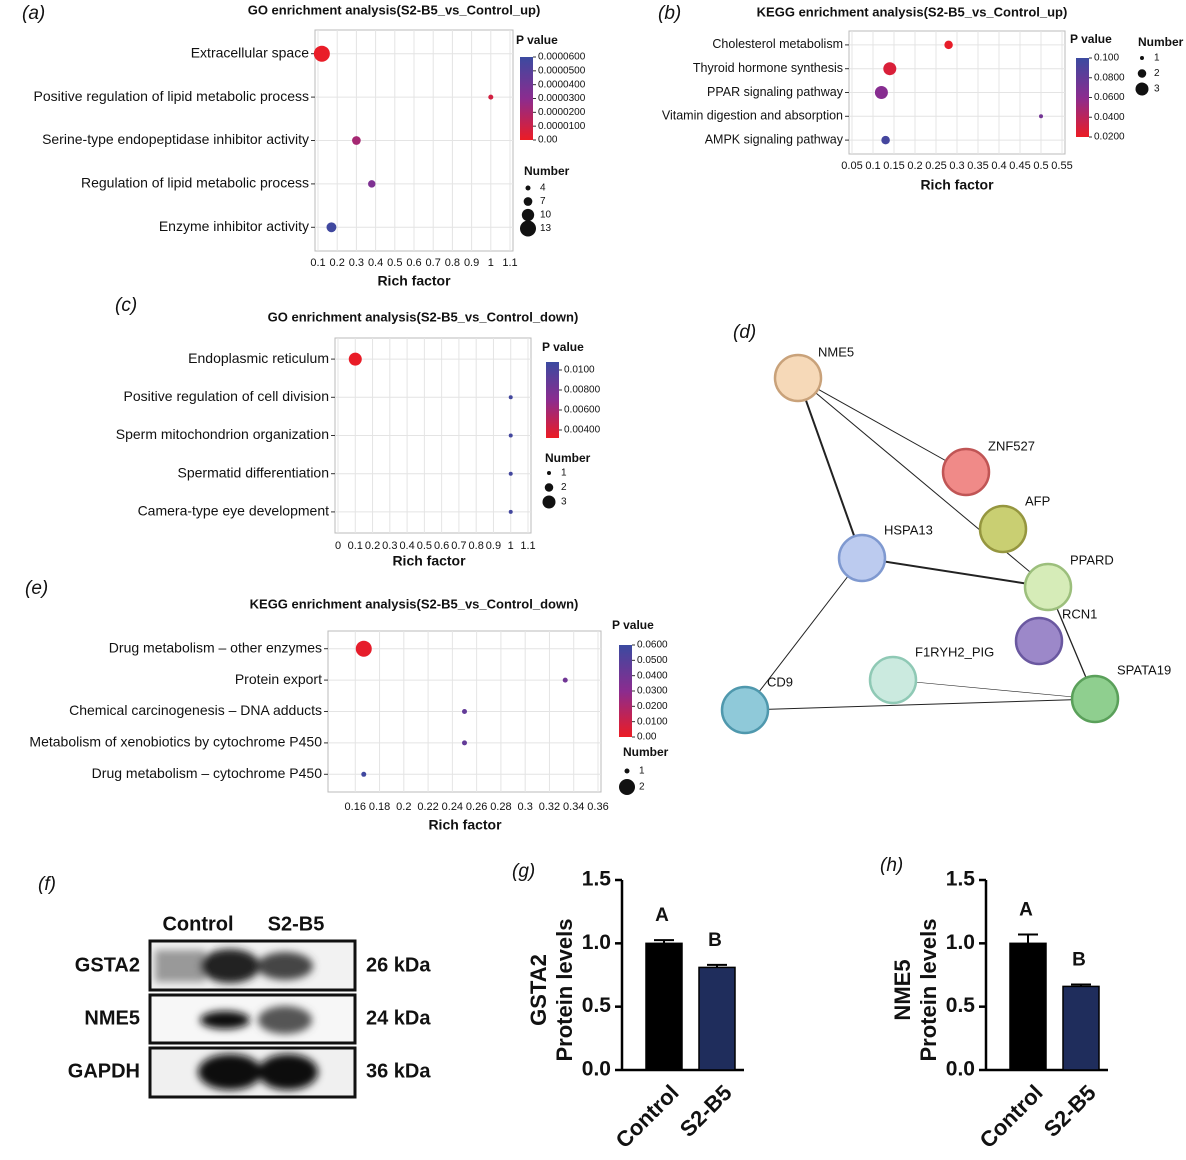 The width and height of the screenshot is (1186, 1160). What do you see at coordinates (338, 546) in the screenshot?
I see `x-tick-label: 0` at bounding box center [338, 546].